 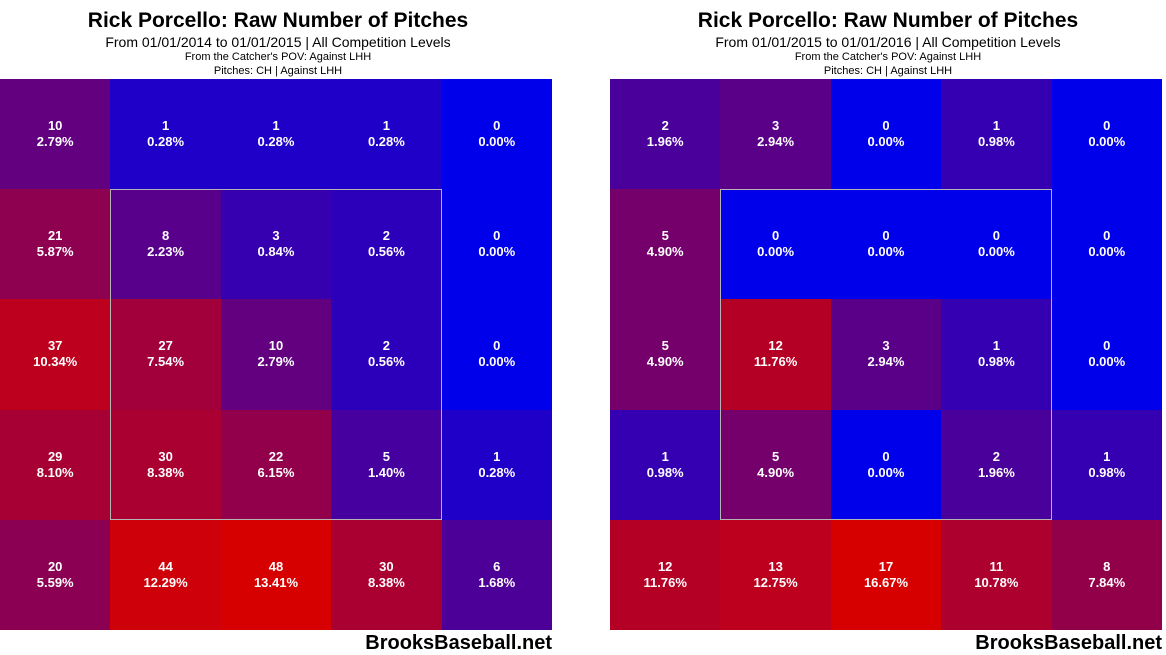 I want to click on cell-count-label: 44, so click(x=165, y=566).